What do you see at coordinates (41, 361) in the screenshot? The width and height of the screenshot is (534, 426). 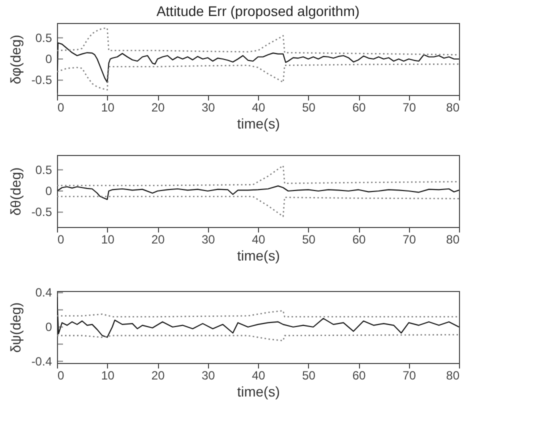 I see `y-tick-label: -0.4` at bounding box center [41, 361].